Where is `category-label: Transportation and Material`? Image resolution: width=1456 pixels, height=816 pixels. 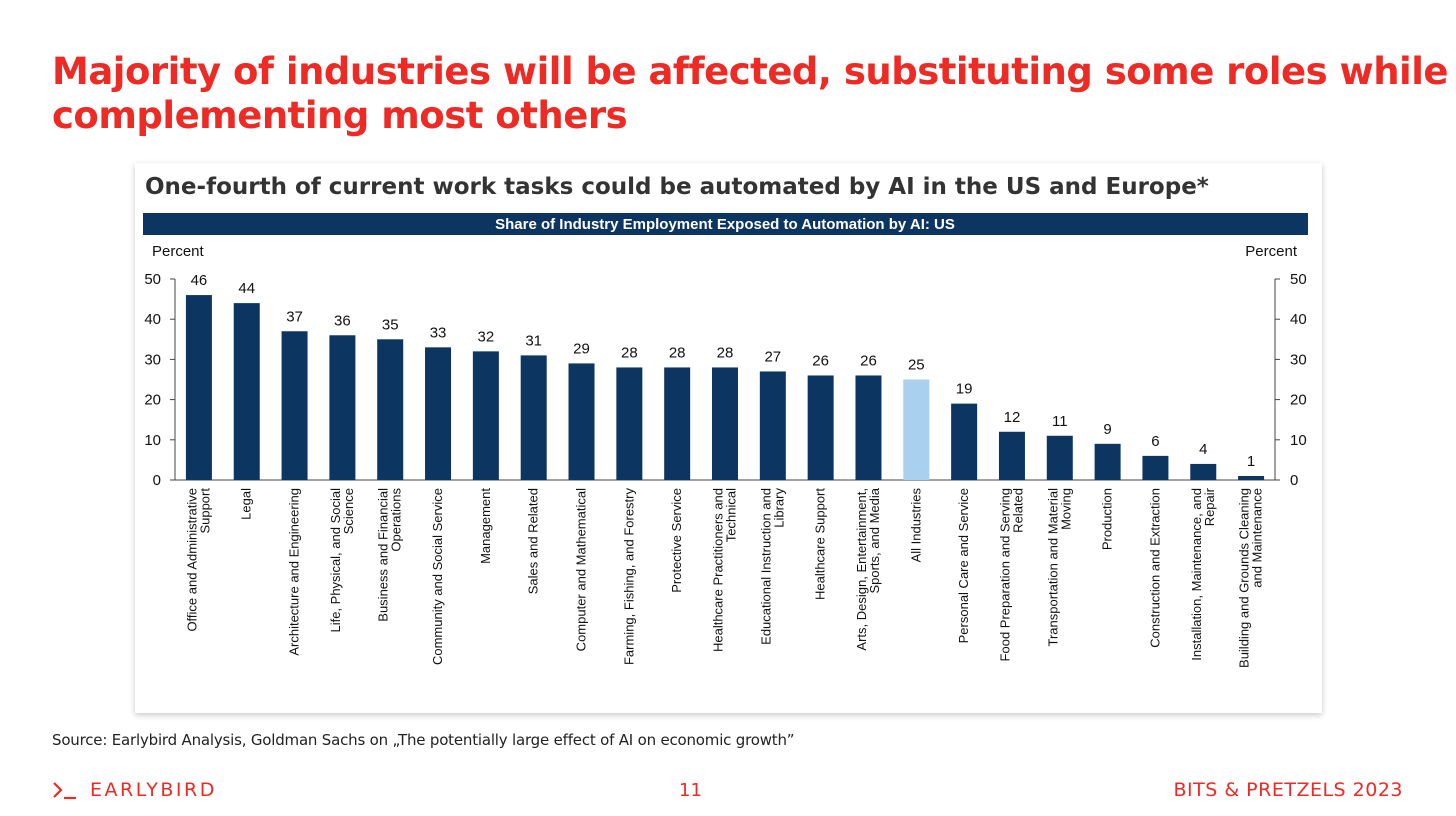
category-label: Transportation and Material is located at coordinates (1052, 567).